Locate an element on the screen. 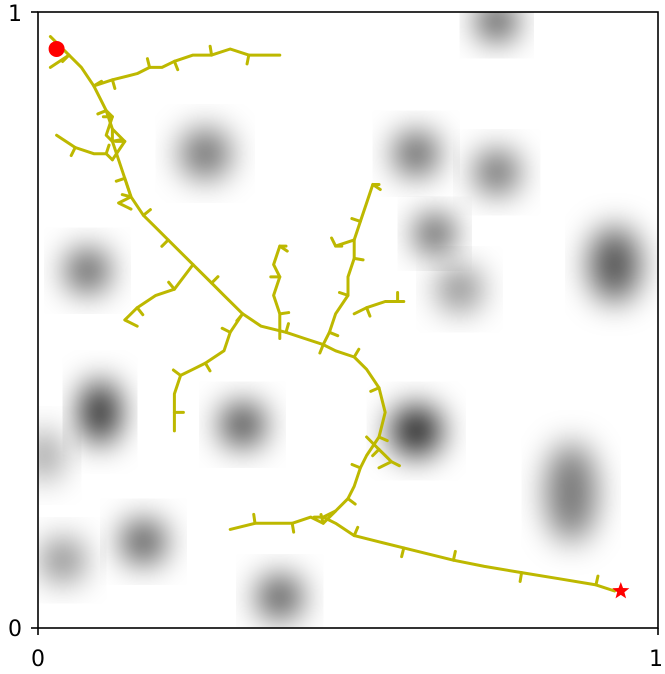  x-tick-1-label: 1 is located at coordinates (656, 659).